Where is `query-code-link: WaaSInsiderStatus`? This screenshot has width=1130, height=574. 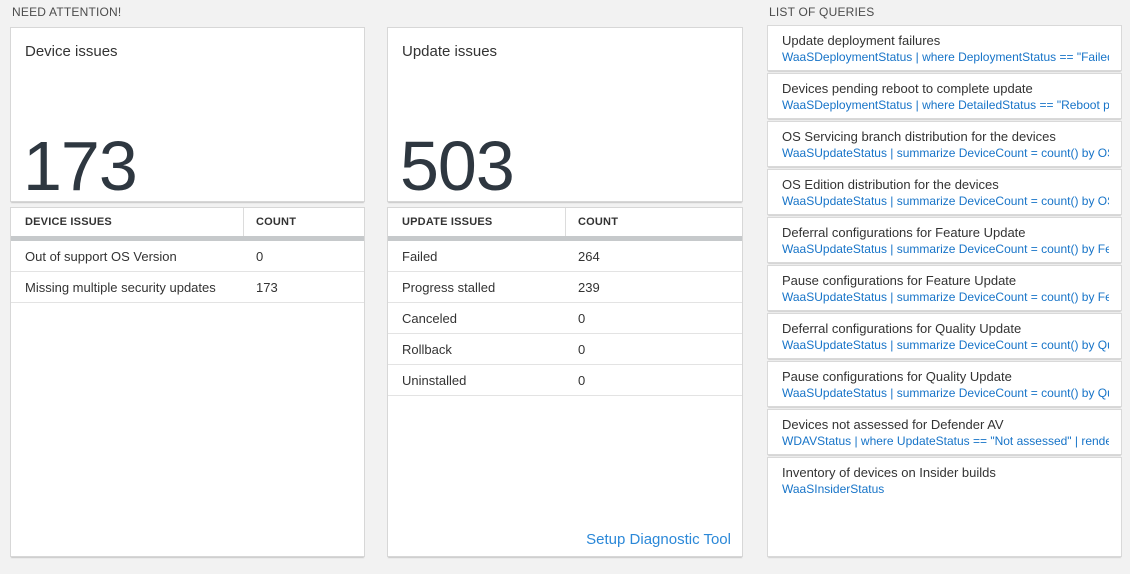
query-code-link: WaaSInsiderStatus is located at coordinates (833, 489).